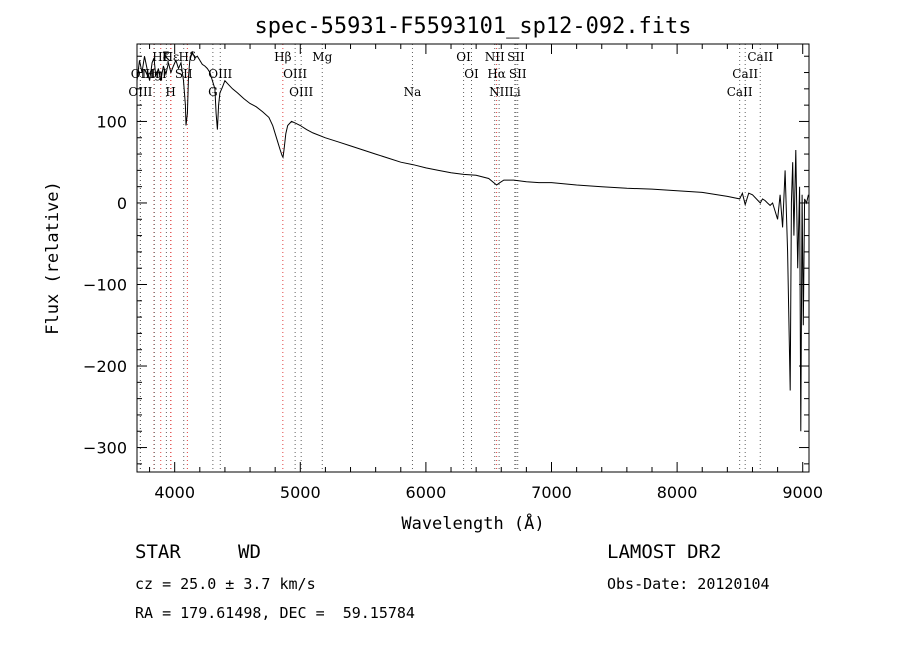 The image size is (900, 650). I want to click on ra-dec-coordinates: RA = 179.61498, DEC = 59.15784, so click(275, 613).